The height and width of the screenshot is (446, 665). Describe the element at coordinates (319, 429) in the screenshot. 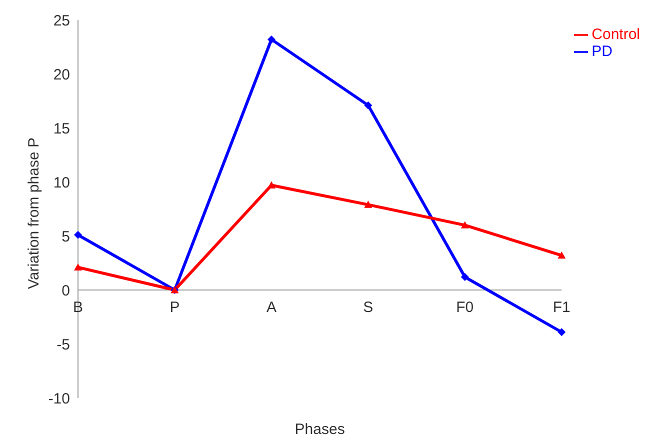

I see `x-axis-title: Phases` at that location.